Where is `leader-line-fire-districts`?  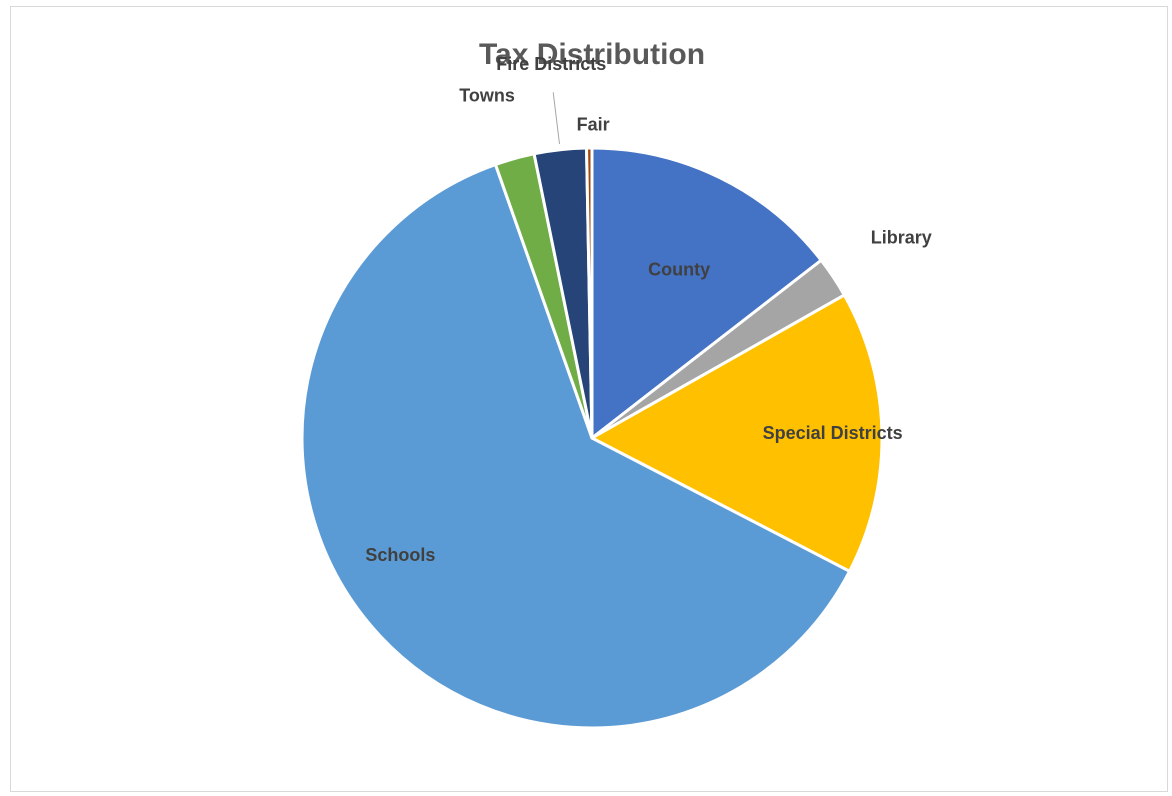 leader-line-fire-districts is located at coordinates (556, 118).